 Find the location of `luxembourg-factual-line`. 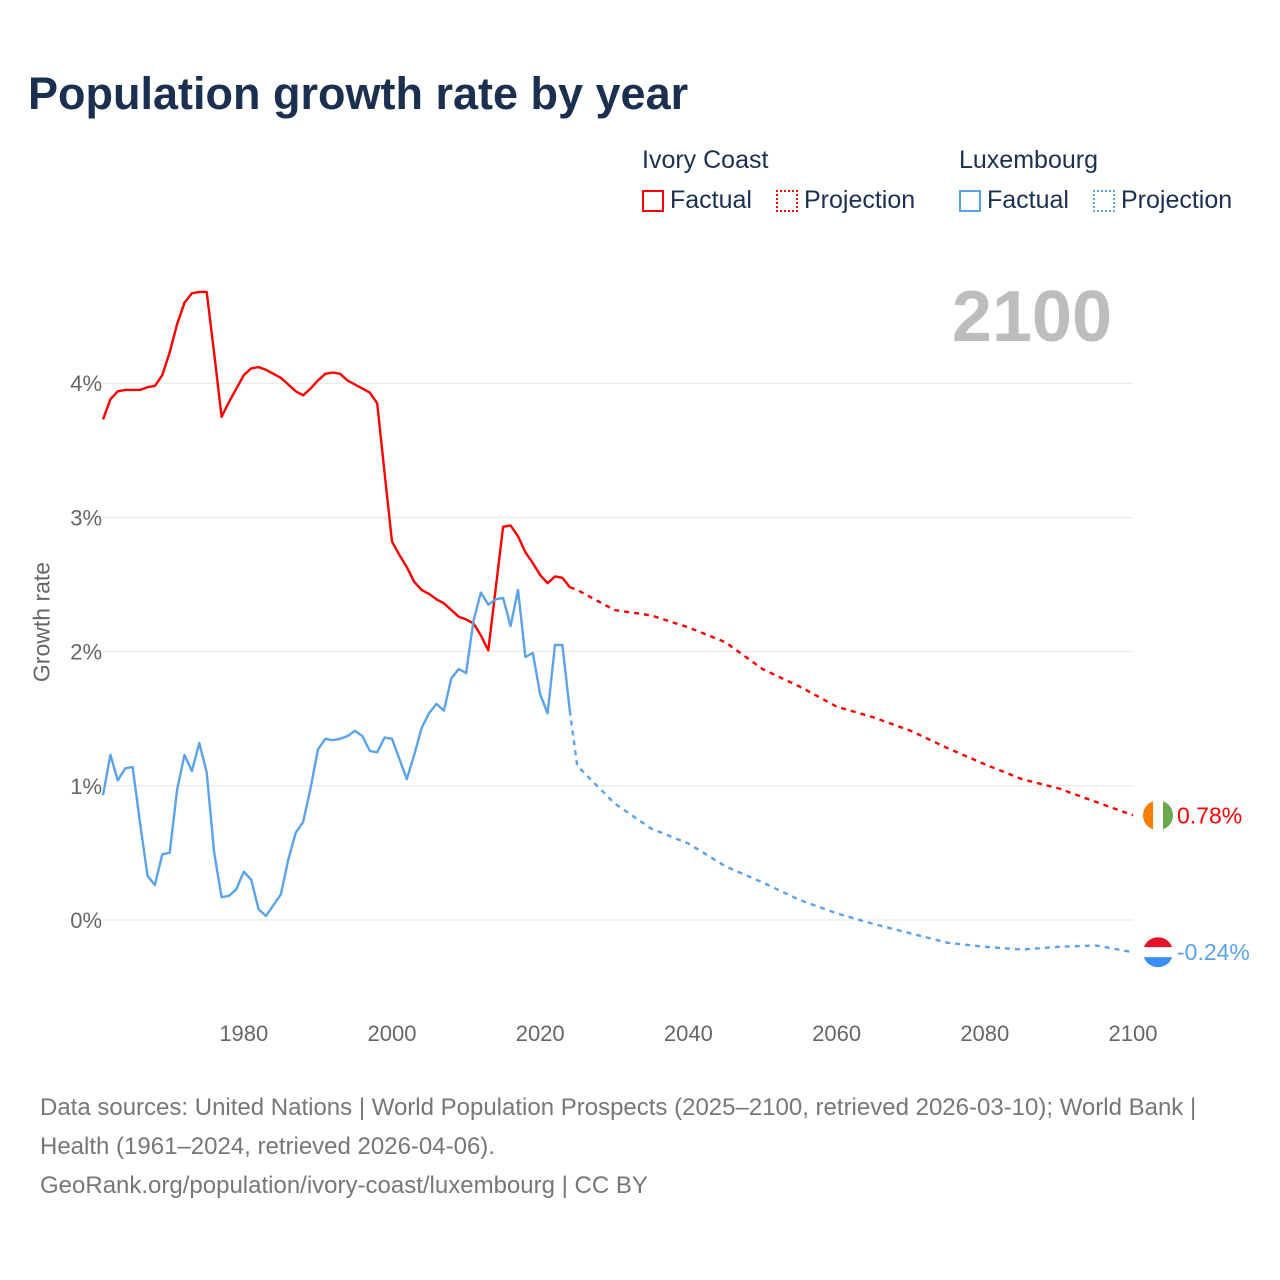

luxembourg-factual-line is located at coordinates (336, 753).